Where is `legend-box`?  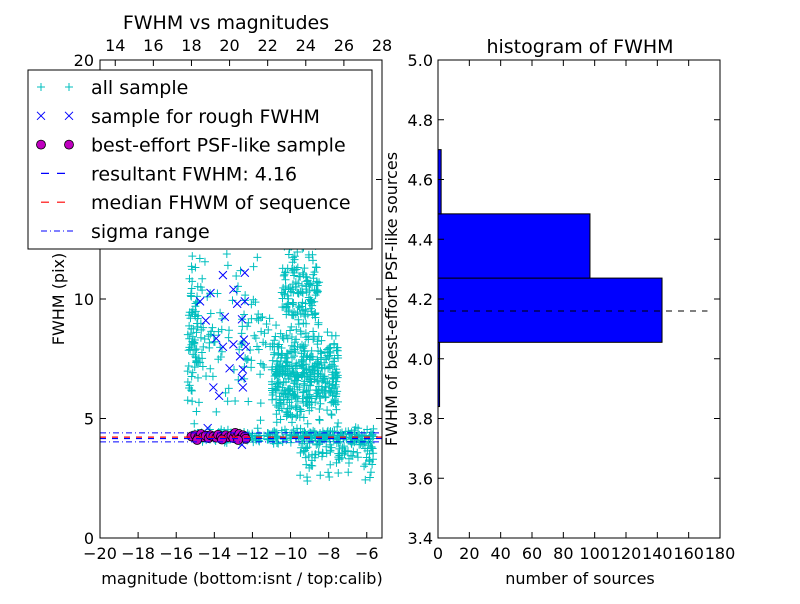
legend-box is located at coordinates (200, 159).